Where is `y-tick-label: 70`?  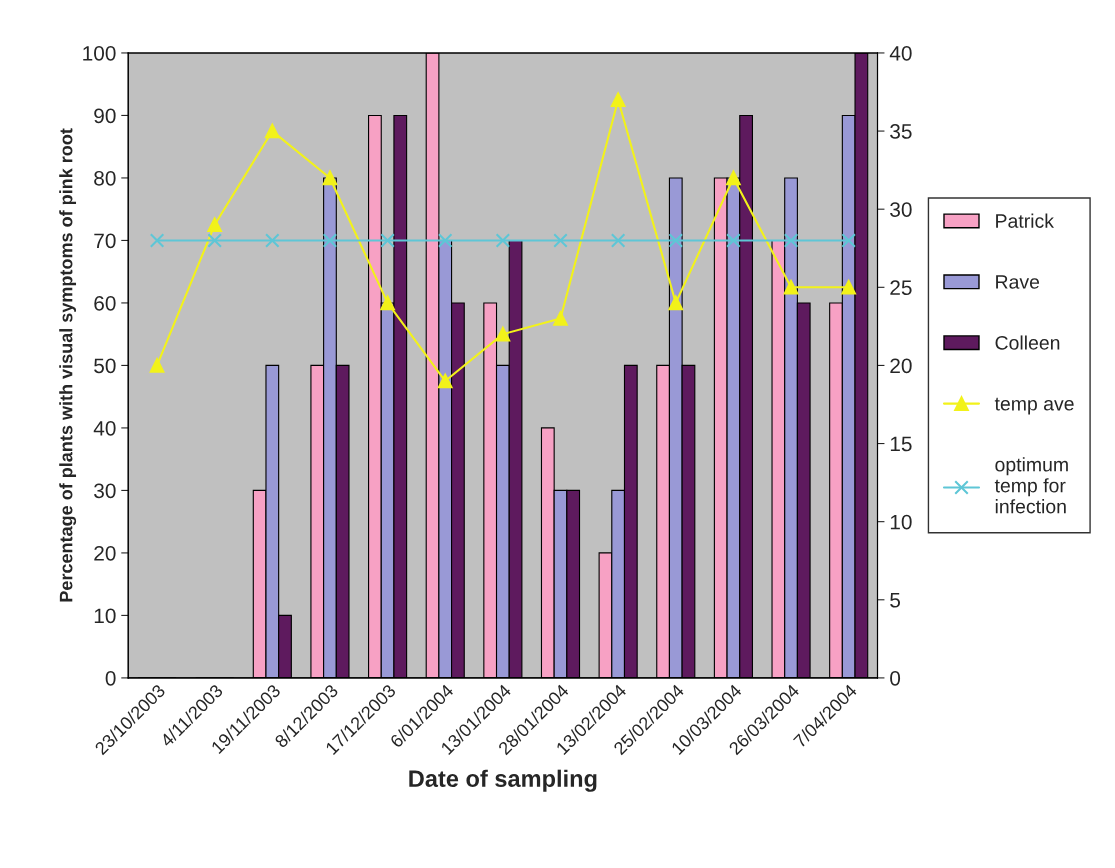 y-tick-label: 70 is located at coordinates (105, 241).